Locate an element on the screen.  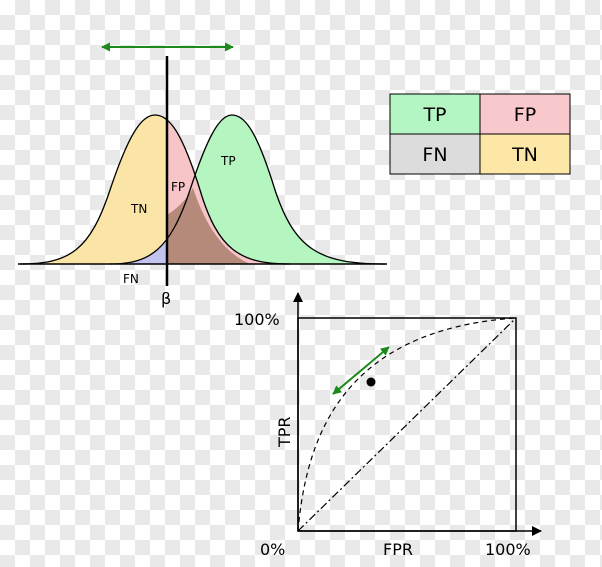
legend-cell-tn is located at coordinates (525, 154).